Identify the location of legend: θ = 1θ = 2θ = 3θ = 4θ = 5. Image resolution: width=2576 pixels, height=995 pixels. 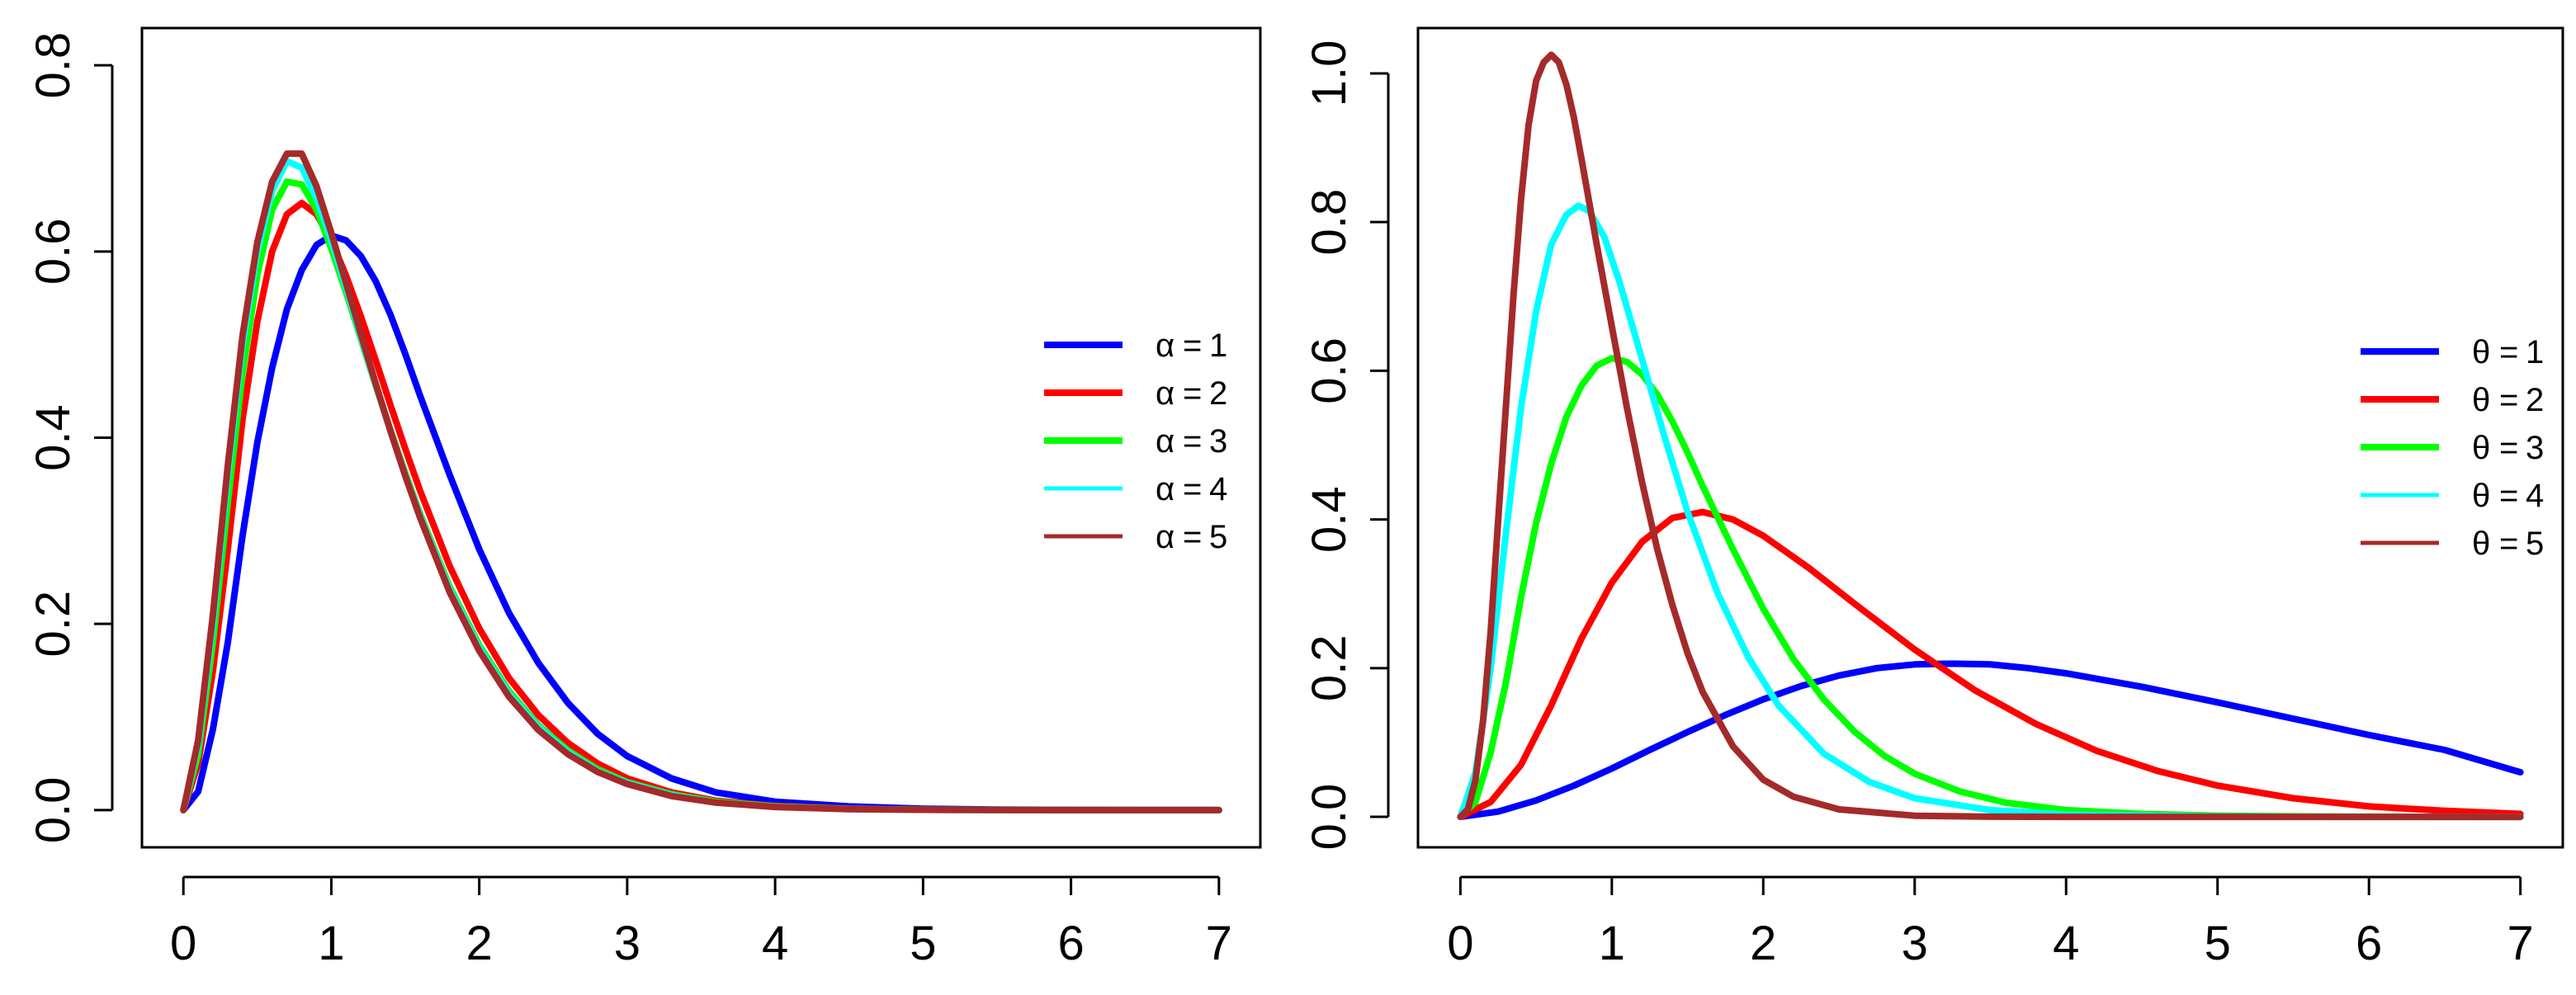
(2452, 448).